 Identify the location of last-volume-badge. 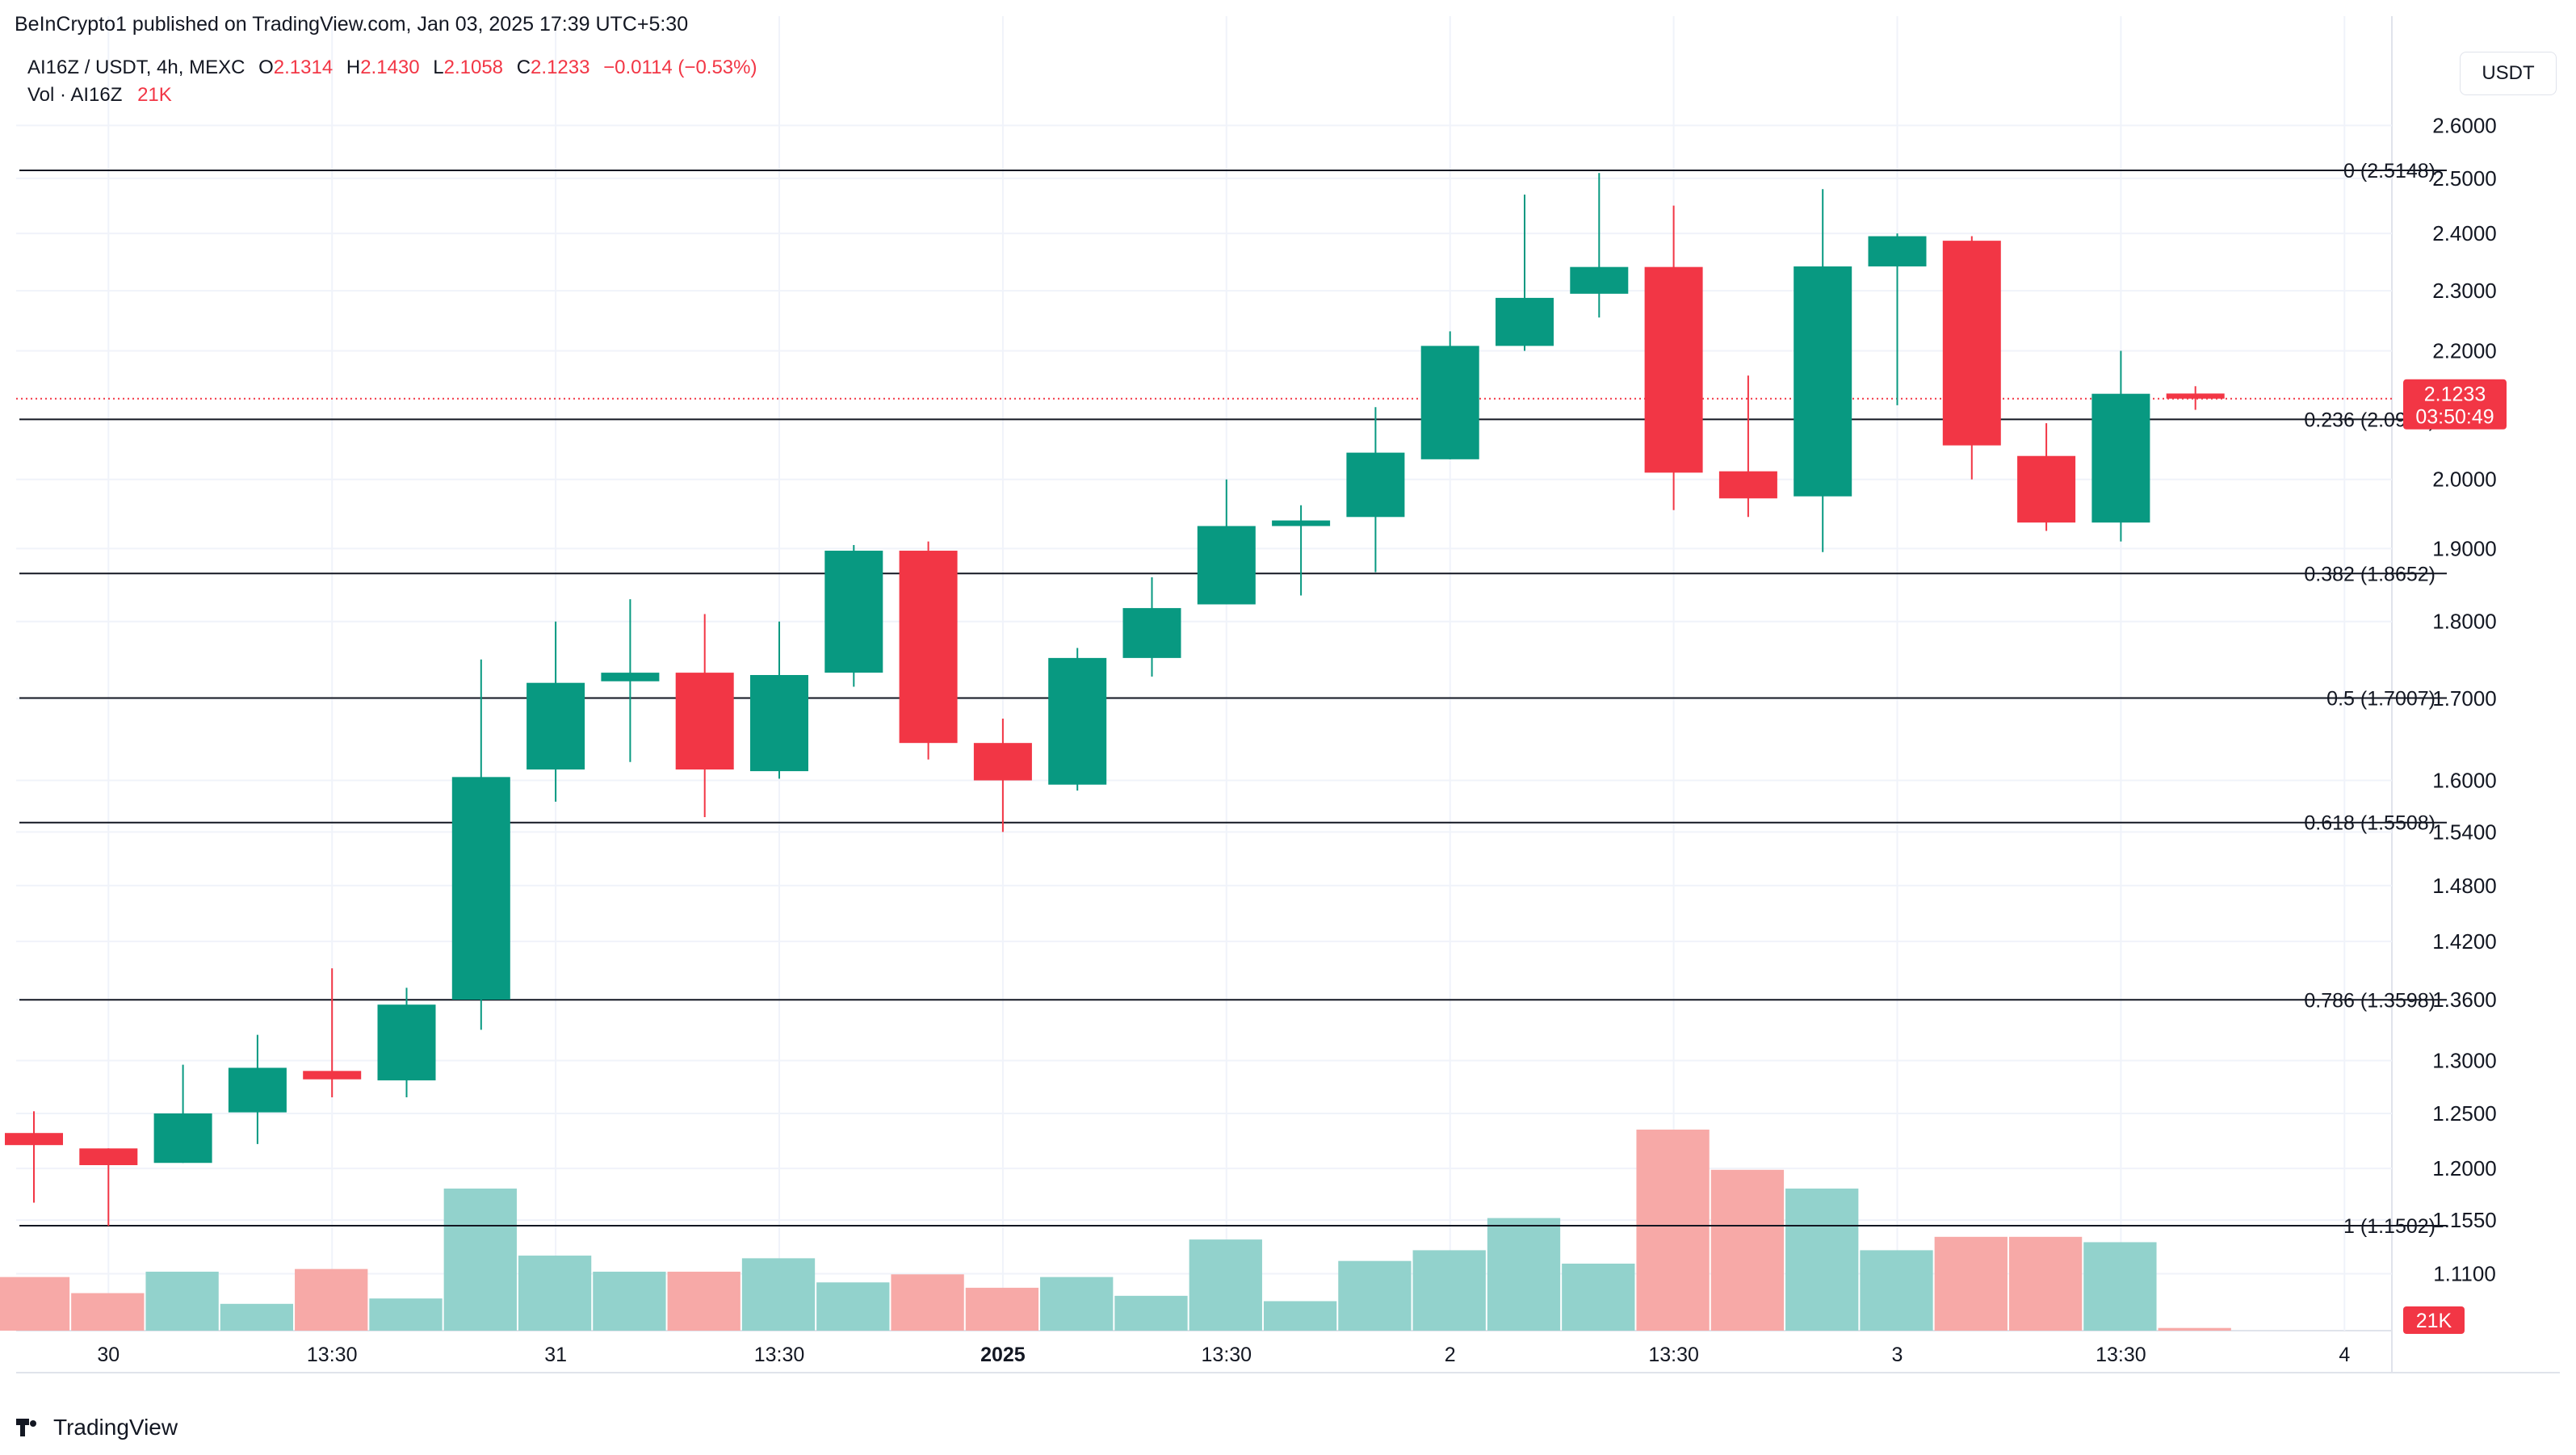
(2434, 1320).